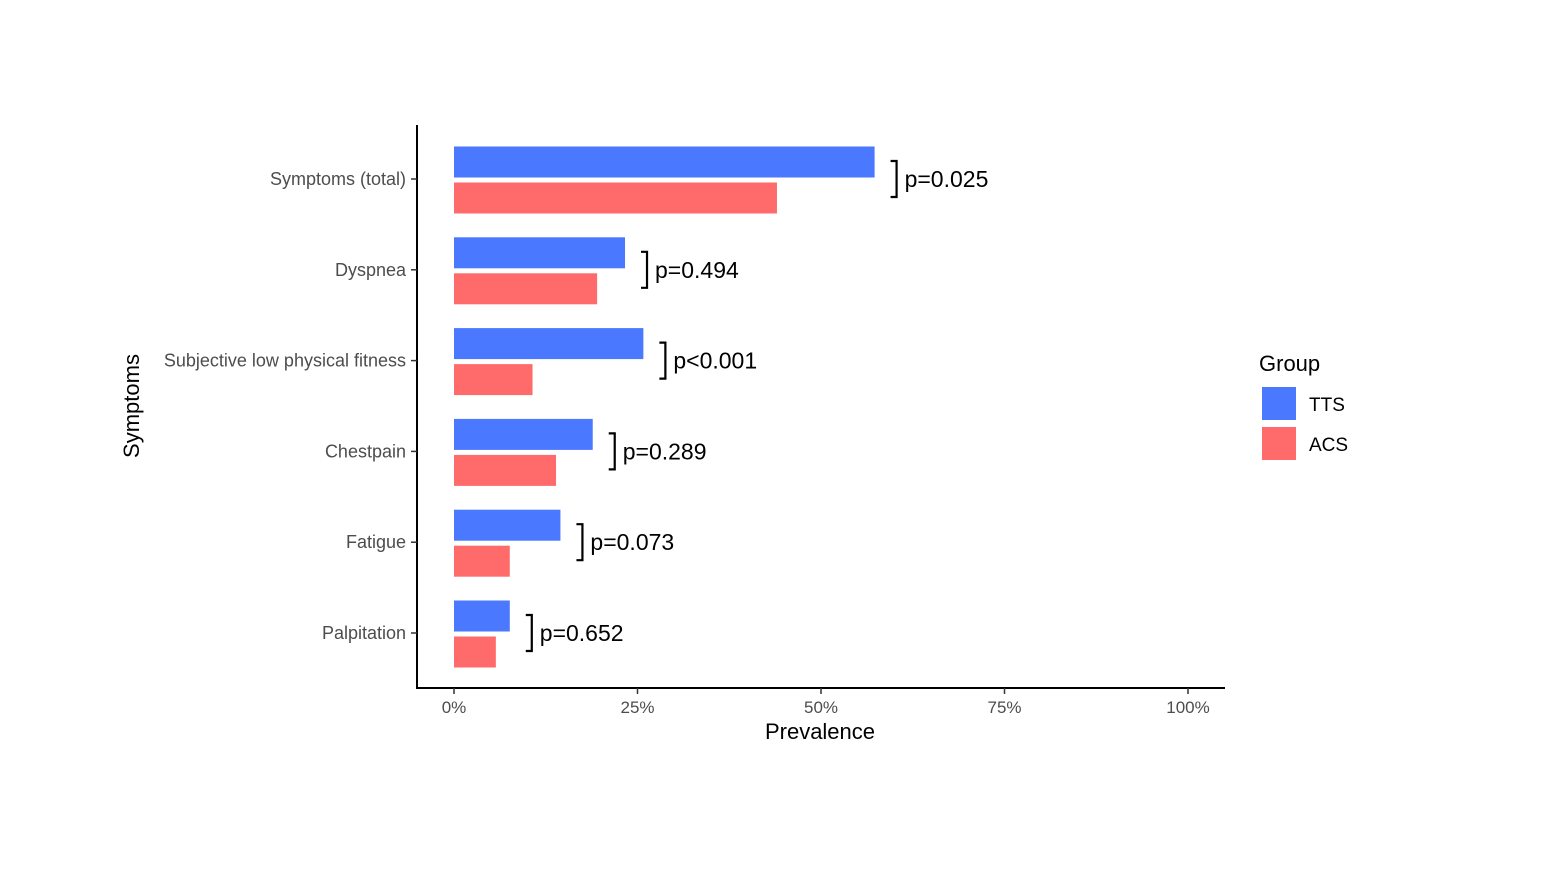 The height and width of the screenshot is (883, 1560). What do you see at coordinates (338, 179) in the screenshot?
I see `y-tick-label: Symptoms (total)` at bounding box center [338, 179].